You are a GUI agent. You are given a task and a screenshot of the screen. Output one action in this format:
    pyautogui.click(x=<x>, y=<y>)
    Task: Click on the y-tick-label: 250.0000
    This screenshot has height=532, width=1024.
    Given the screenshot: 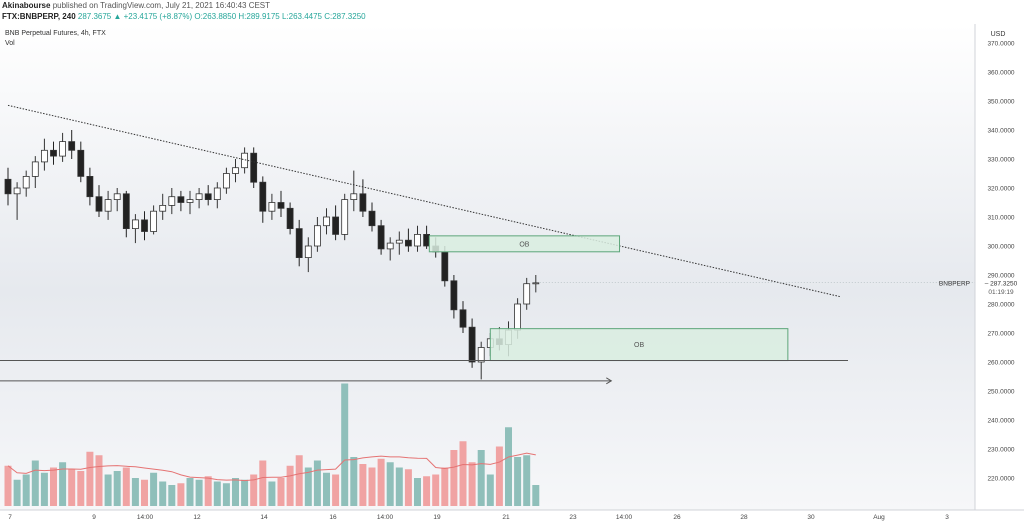 What is the action you would take?
    pyautogui.click(x=1000, y=392)
    